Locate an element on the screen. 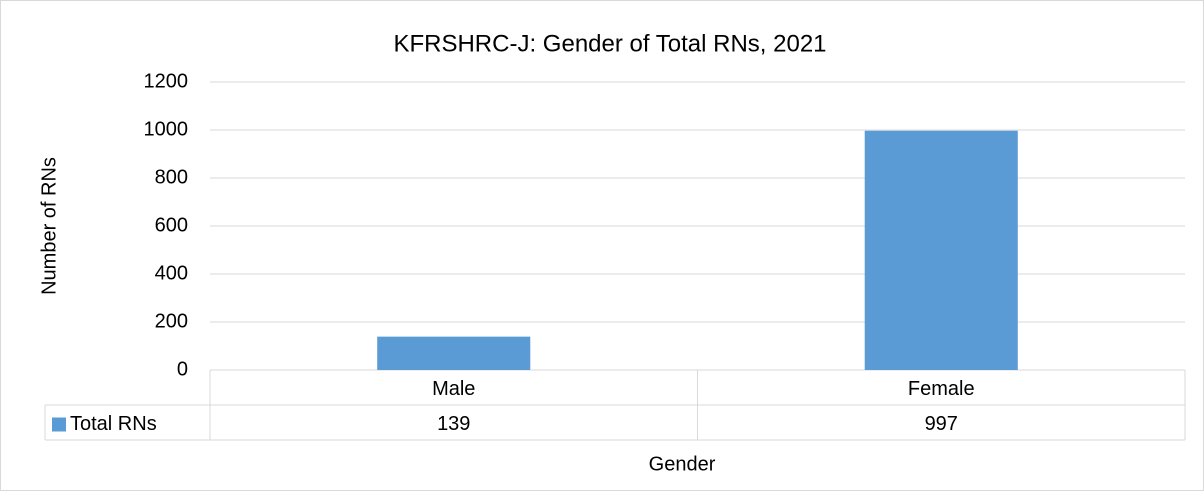 This screenshot has height=491, width=1204. y-tick-label: 0 is located at coordinates (182, 369).